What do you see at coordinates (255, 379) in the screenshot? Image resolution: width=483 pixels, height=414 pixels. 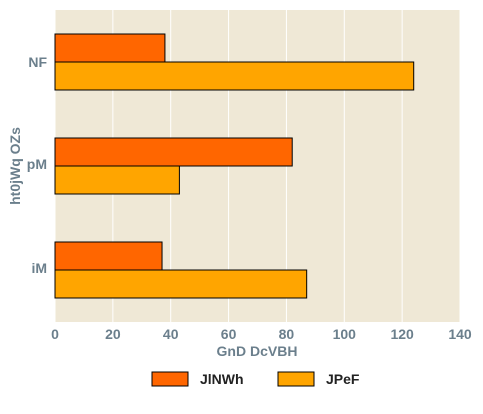 I see `legend: JlNWh JPeF` at bounding box center [255, 379].